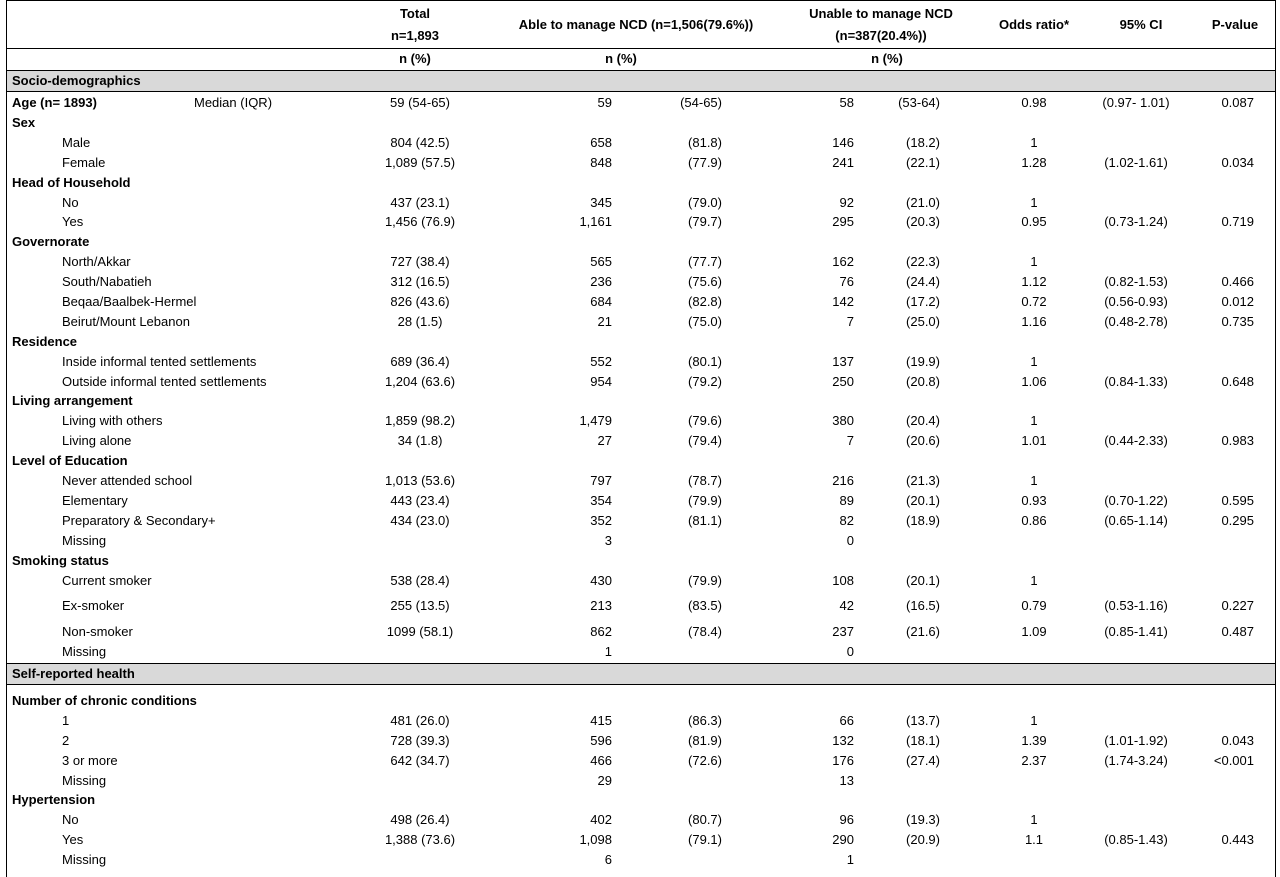 Image resolution: width=1280 pixels, height=877 pixels. Describe the element at coordinates (1136, 301) in the screenshot. I see `cell-ci: (0.56-0.93)` at that location.